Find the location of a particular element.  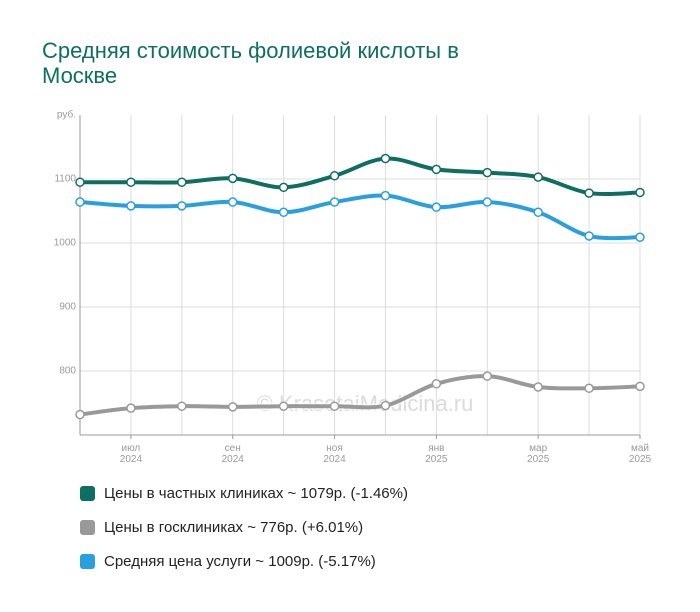

x-tick-label: сен 2024 is located at coordinates (232, 454).